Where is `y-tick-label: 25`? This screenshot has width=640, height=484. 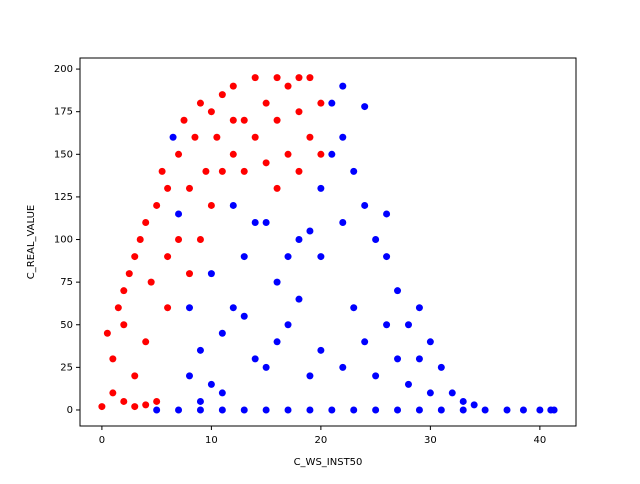
y-tick-label: 25 is located at coordinates (66, 367).